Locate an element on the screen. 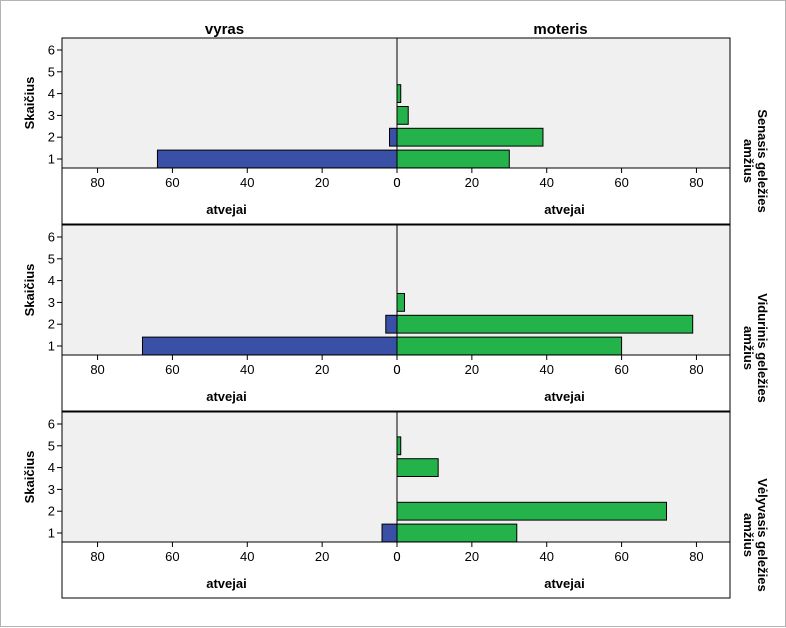  row-label-line-1: Vidurinis geležies is located at coordinates (762, 348).